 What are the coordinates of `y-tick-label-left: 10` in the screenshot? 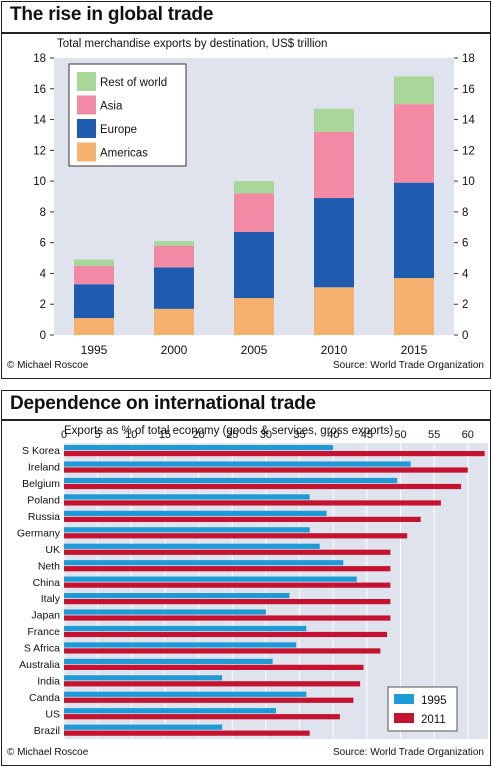 It's located at (39, 182).